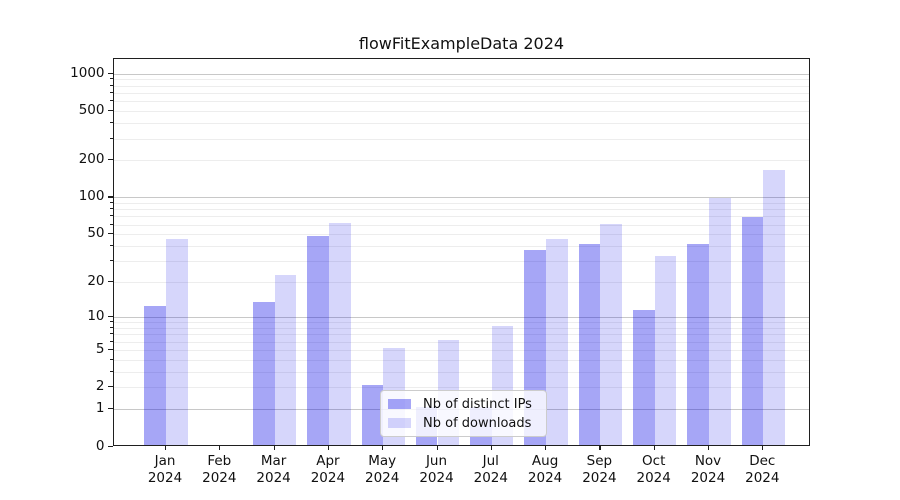  Describe the element at coordinates (273, 469) in the screenshot. I see `x-tick-label: Mar 2024` at that location.